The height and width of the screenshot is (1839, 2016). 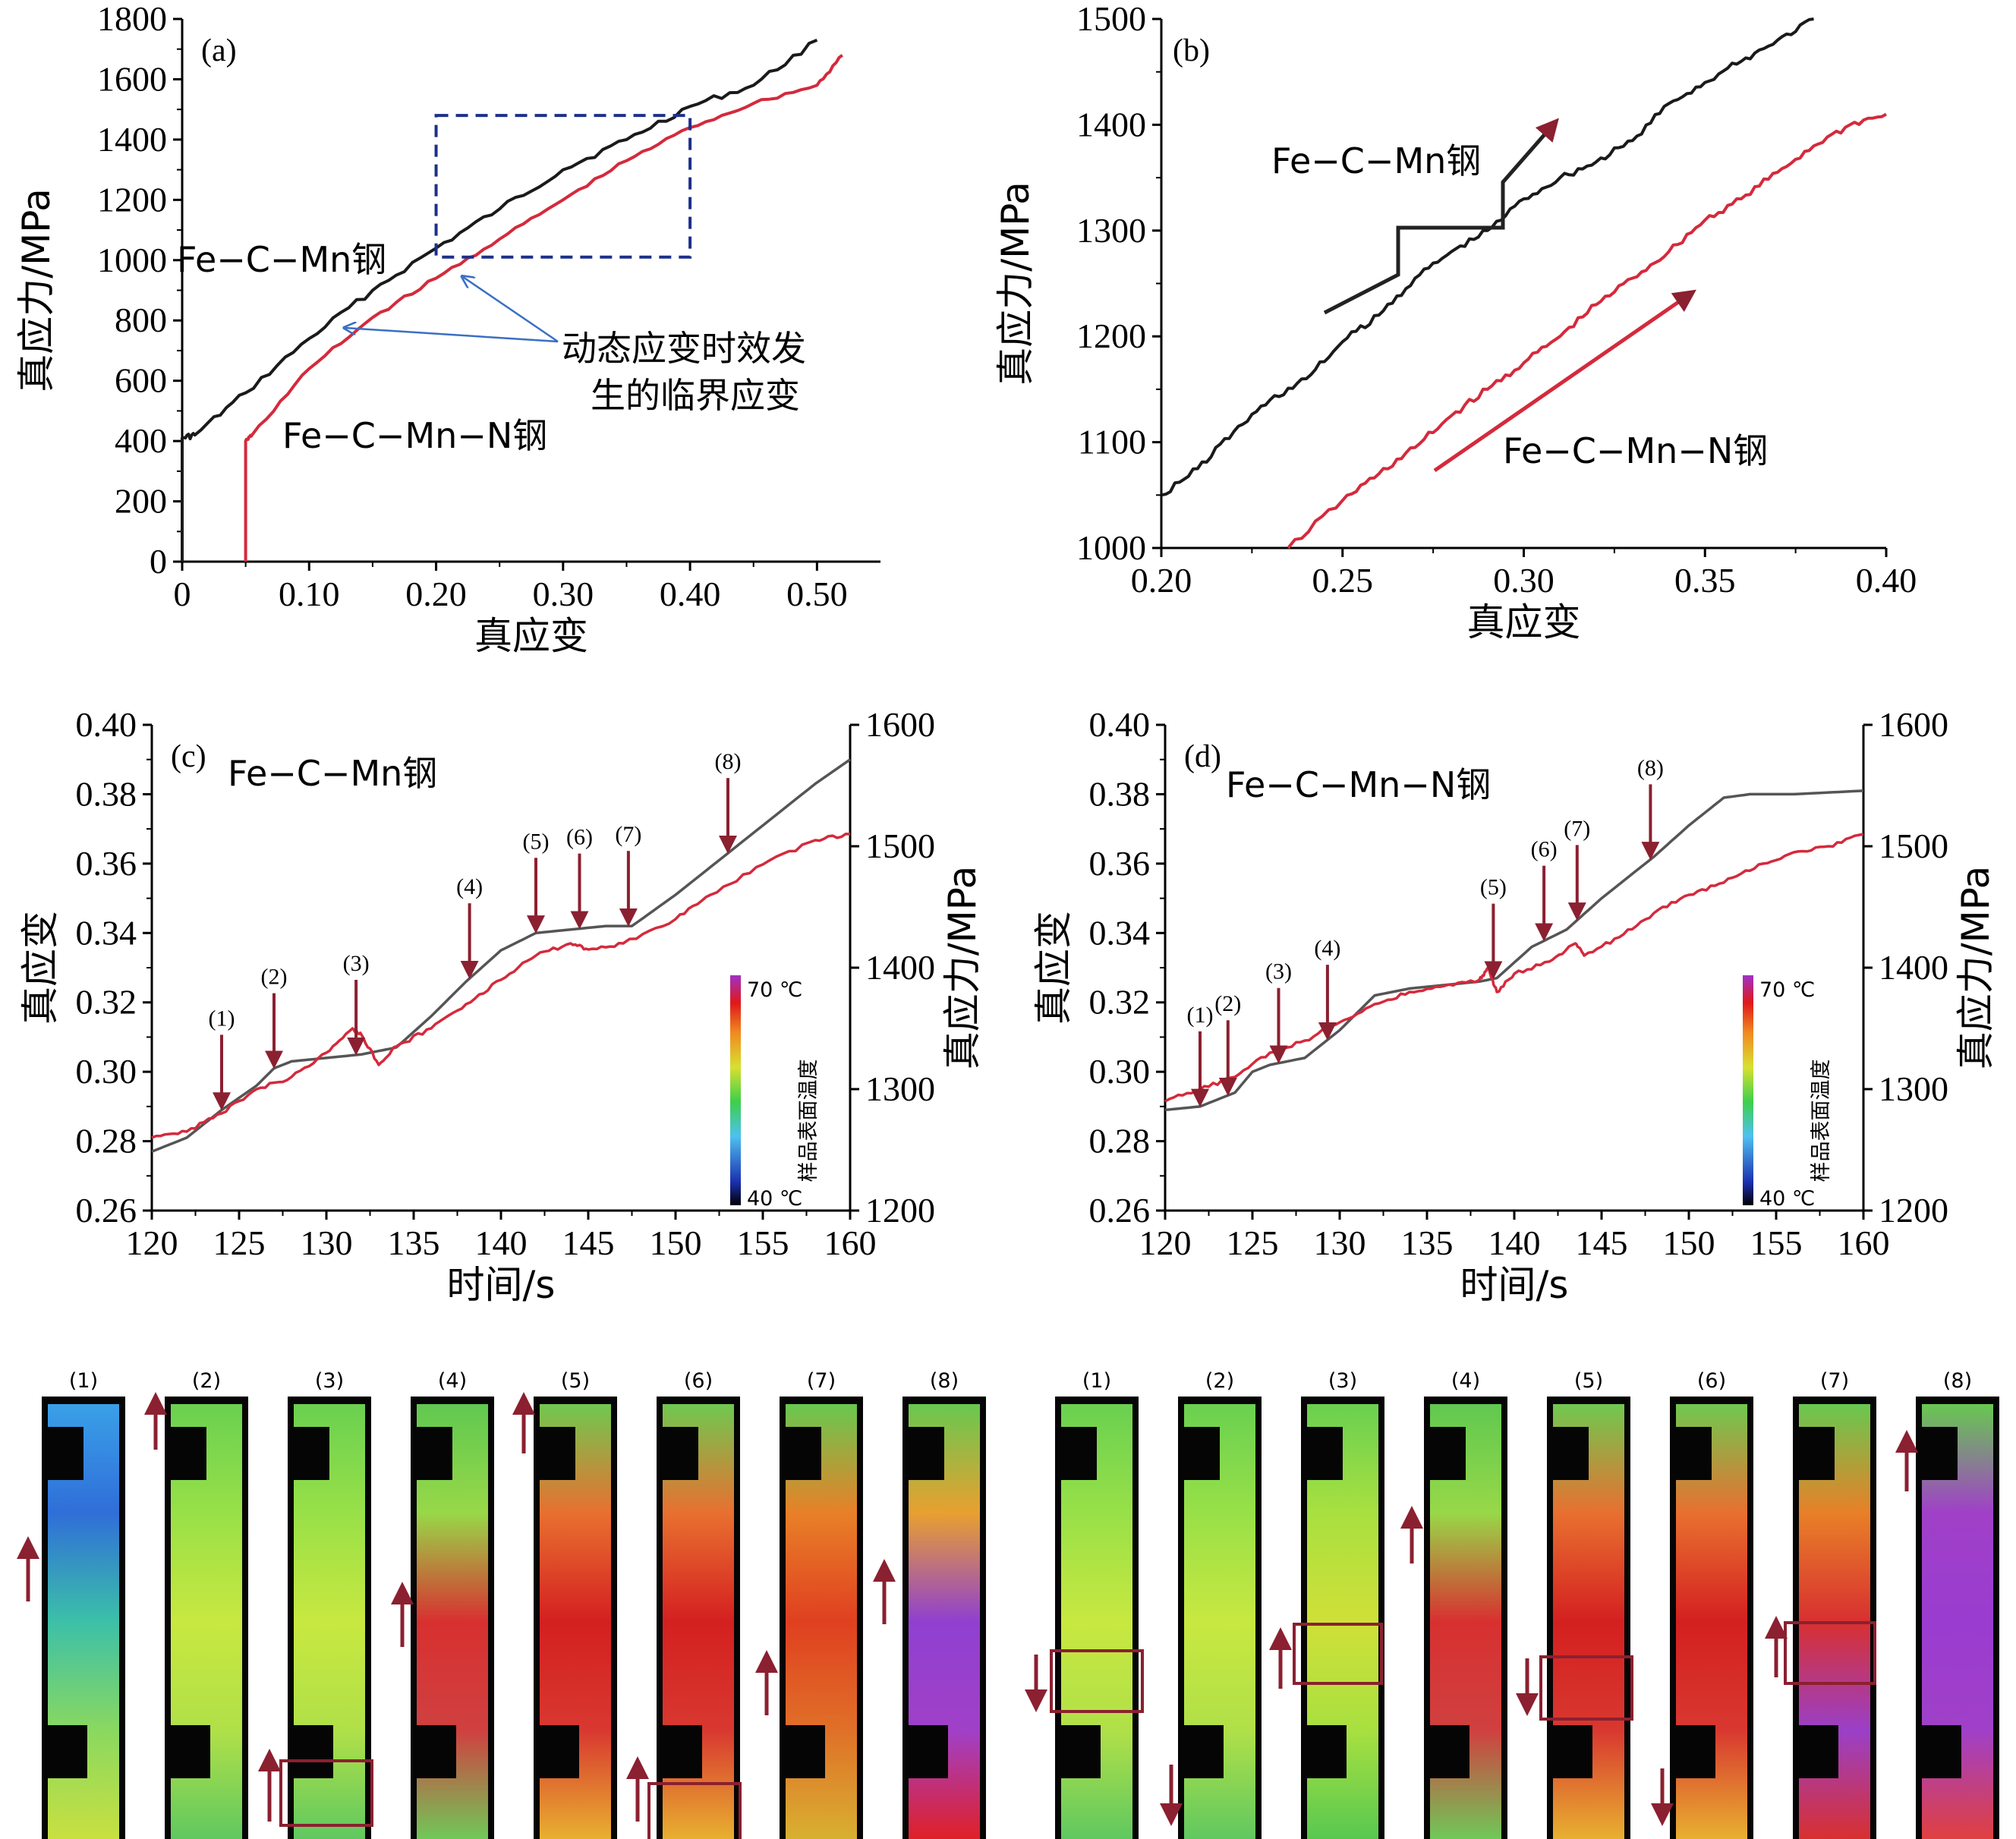 What do you see at coordinates (1834, 1381) in the screenshot?
I see `frame-label: (7)` at bounding box center [1834, 1381].